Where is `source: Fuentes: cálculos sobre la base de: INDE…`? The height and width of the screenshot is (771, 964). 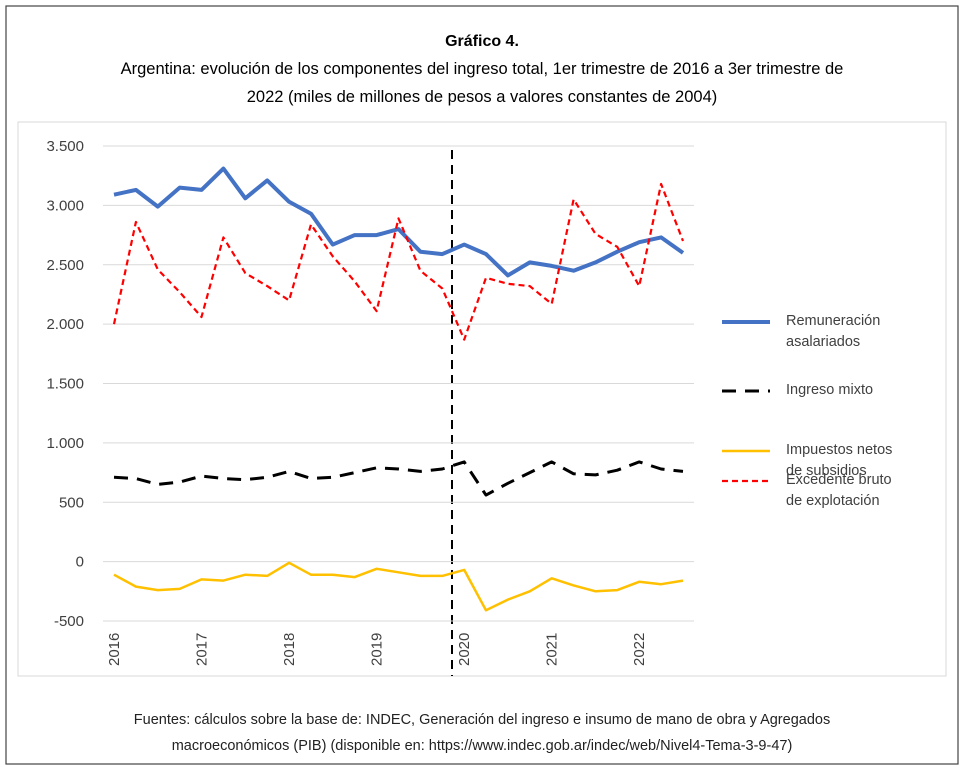 source: Fuentes: cálculos sobre la base de: INDE… is located at coordinates (482, 720).